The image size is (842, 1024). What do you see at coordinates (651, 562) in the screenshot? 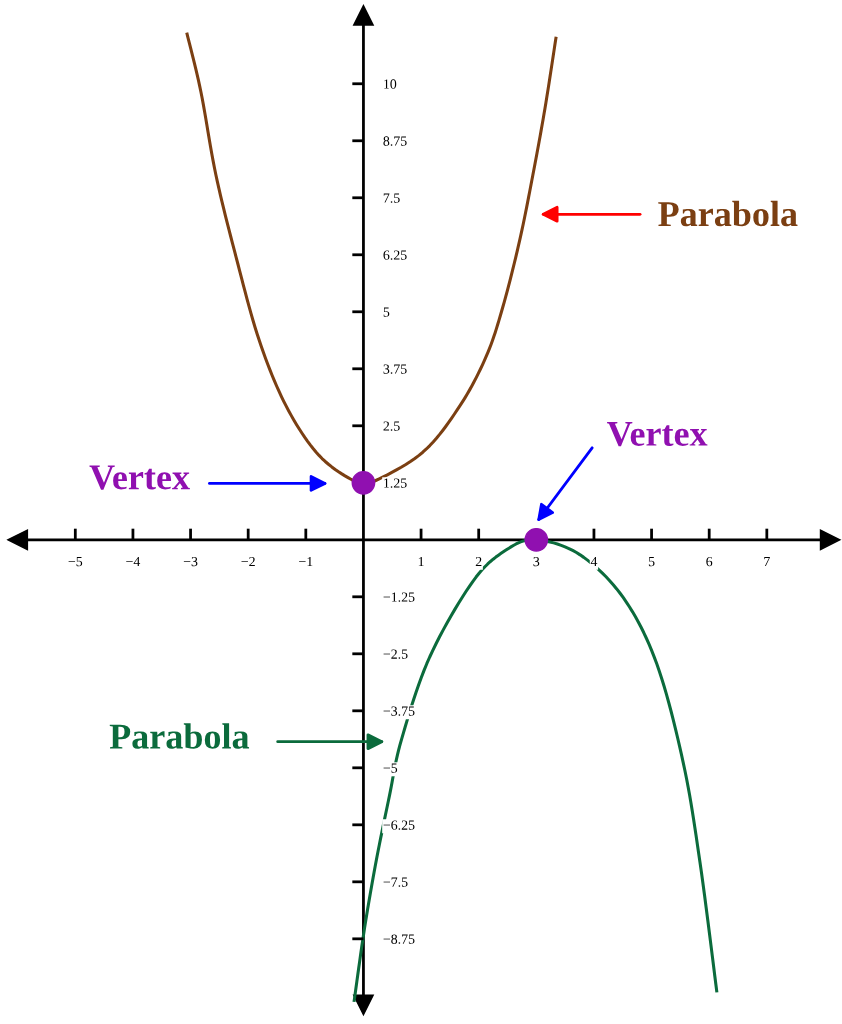
I see `x-tick-label: 5` at bounding box center [651, 562].